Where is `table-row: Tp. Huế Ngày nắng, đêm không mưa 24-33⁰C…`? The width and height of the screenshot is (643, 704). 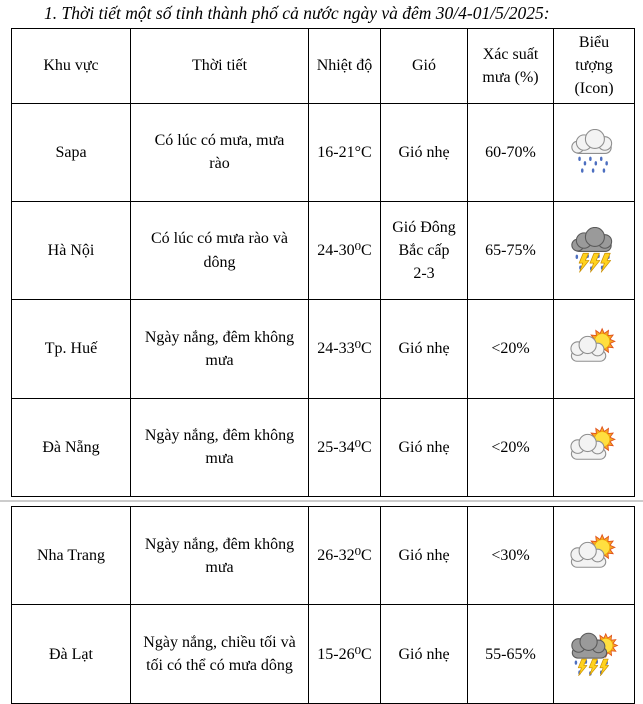
table-row: Tp. Huế Ngày nắng, đêm không mưa 24-33⁰C… is located at coordinates (323, 349).